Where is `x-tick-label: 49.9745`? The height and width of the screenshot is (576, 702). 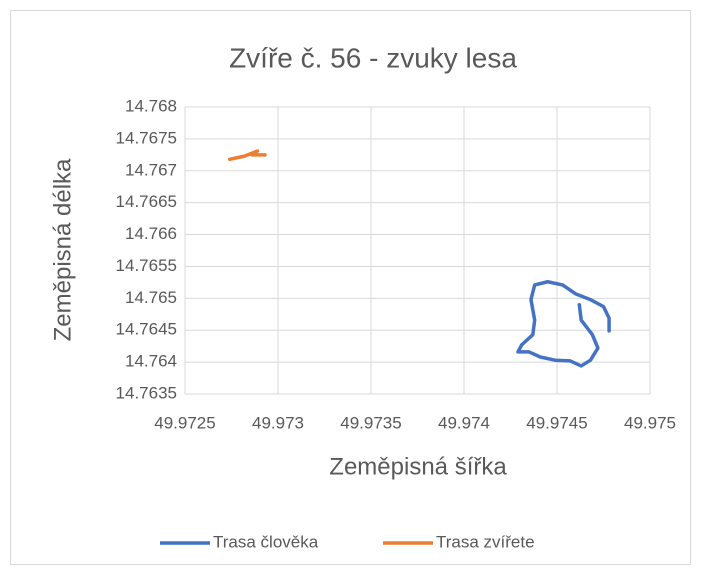
x-tick-label: 49.9745 is located at coordinates (556, 422).